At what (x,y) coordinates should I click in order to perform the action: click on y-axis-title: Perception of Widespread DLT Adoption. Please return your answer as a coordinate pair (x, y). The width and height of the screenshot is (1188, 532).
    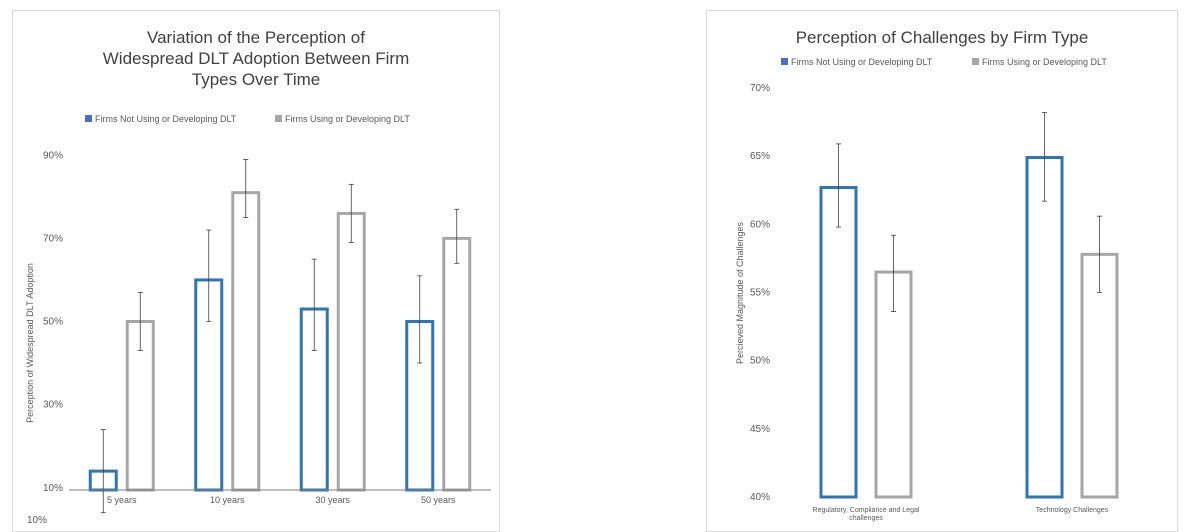
    Looking at the image, I should click on (30, 343).